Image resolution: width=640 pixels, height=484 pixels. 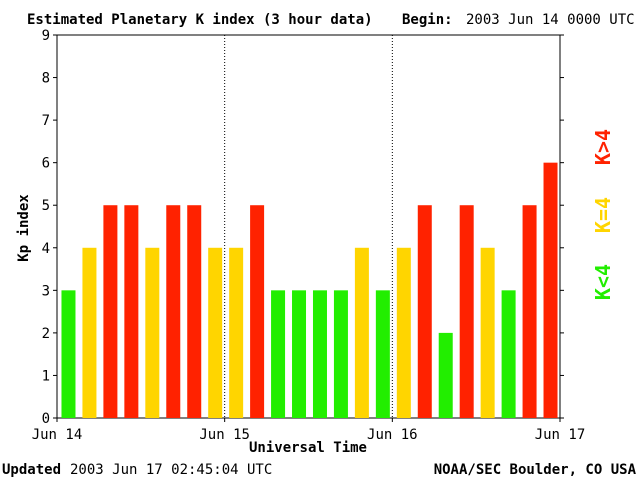 I want to click on x-tick-label: Jun 15, so click(x=224, y=435).